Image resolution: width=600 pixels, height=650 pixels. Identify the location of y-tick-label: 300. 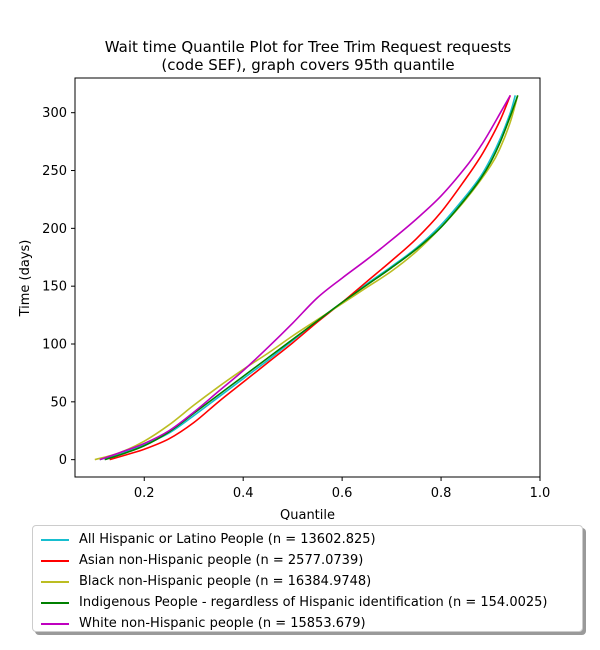
(54, 113).